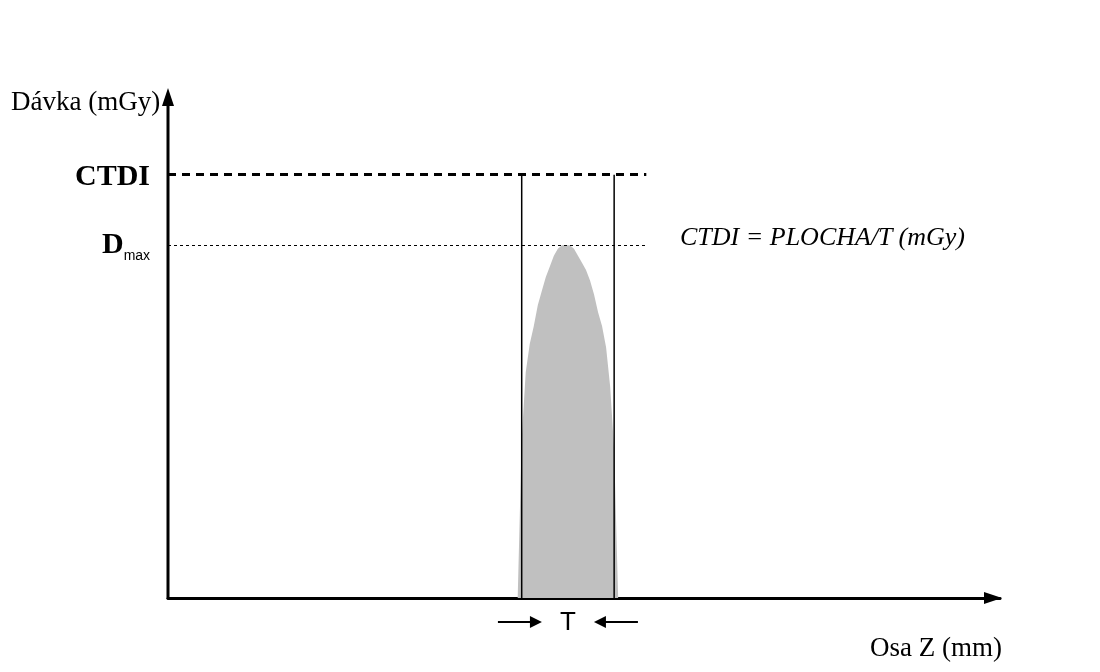 This screenshot has height=672, width=1100. What do you see at coordinates (567, 621) in the screenshot?
I see `text: T` at bounding box center [567, 621].